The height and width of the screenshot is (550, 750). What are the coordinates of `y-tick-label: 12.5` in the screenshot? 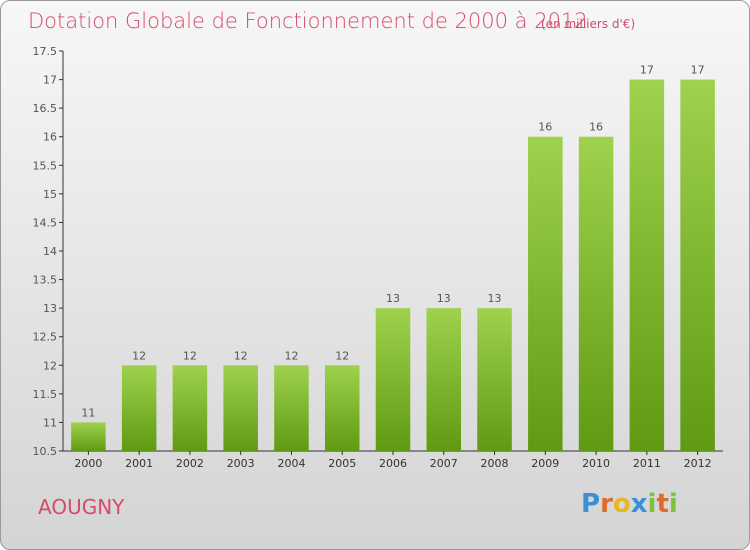 It's located at (45, 337).